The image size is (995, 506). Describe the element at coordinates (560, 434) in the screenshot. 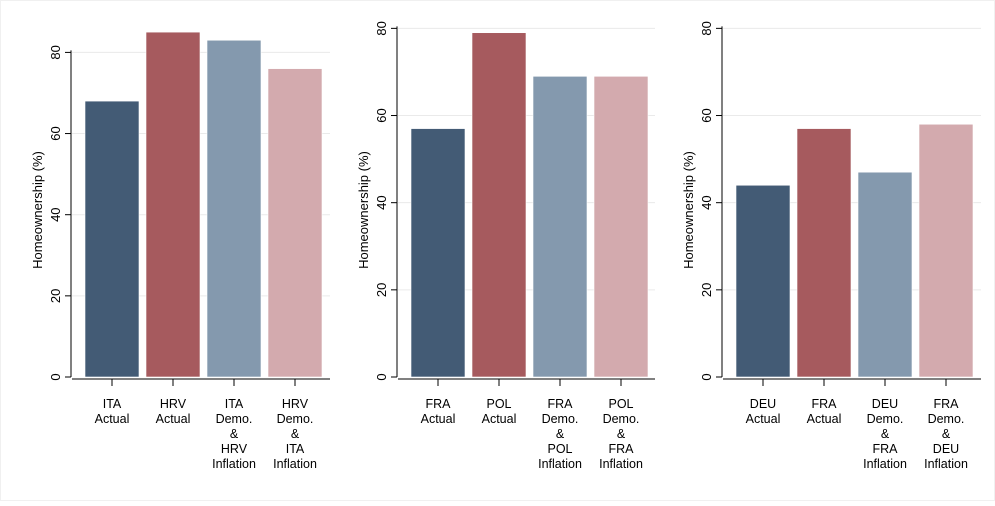

I see `category-label: FRA Demo. & POL Inflation` at that location.